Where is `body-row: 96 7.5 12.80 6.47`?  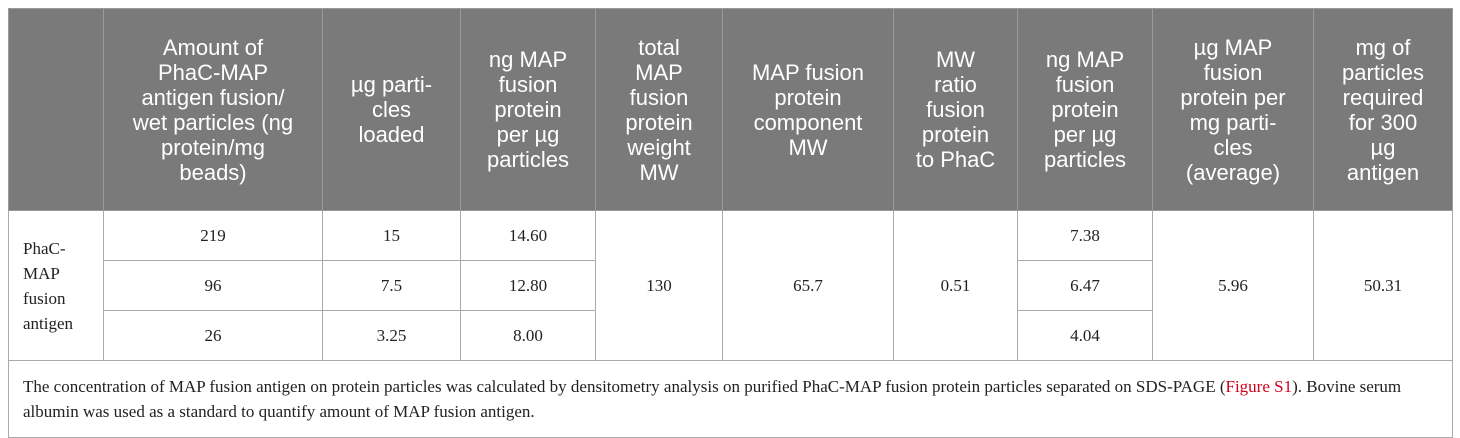
body-row: 96 7.5 12.80 6.47 is located at coordinates (731, 285).